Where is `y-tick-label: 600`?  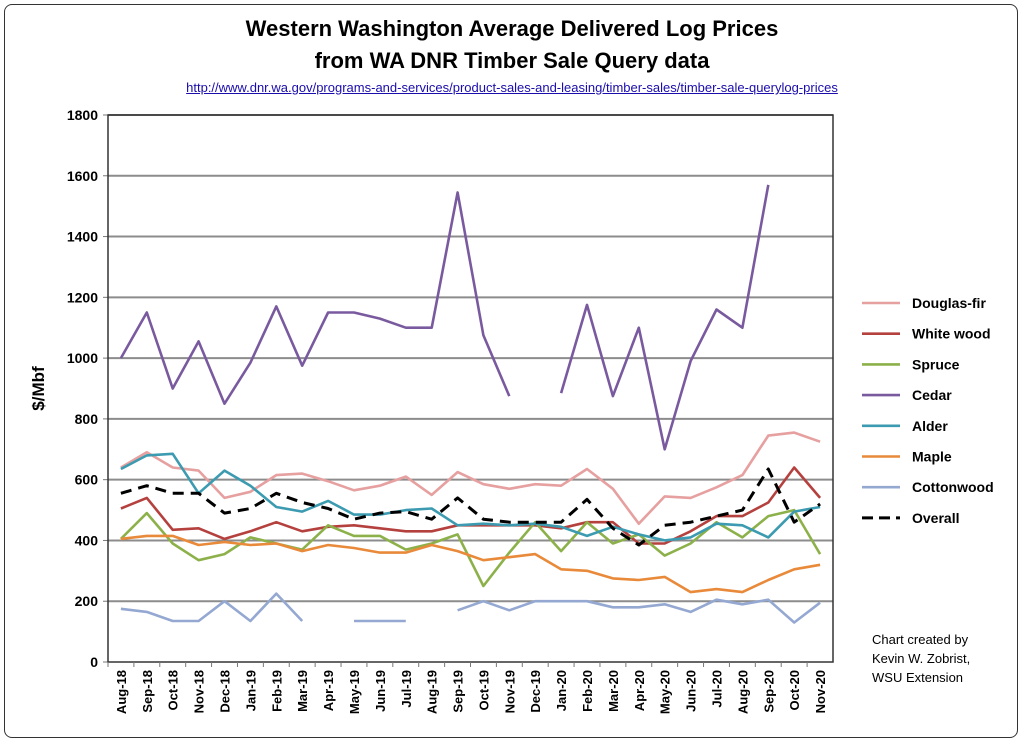
y-tick-label: 600 is located at coordinates (87, 480).